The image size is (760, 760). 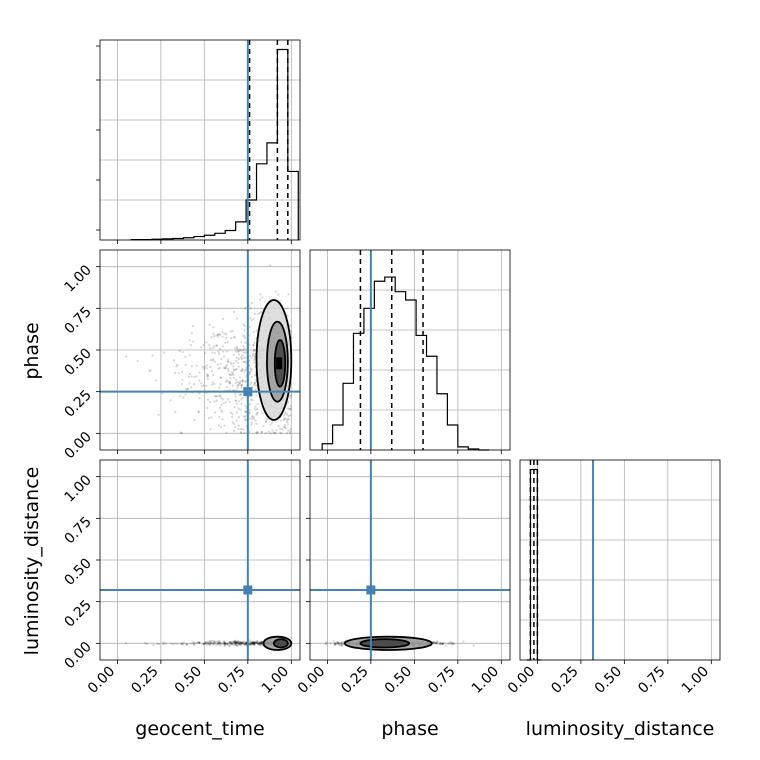 What do you see at coordinates (281, 643) in the screenshot?
I see `contour-level` at bounding box center [281, 643].